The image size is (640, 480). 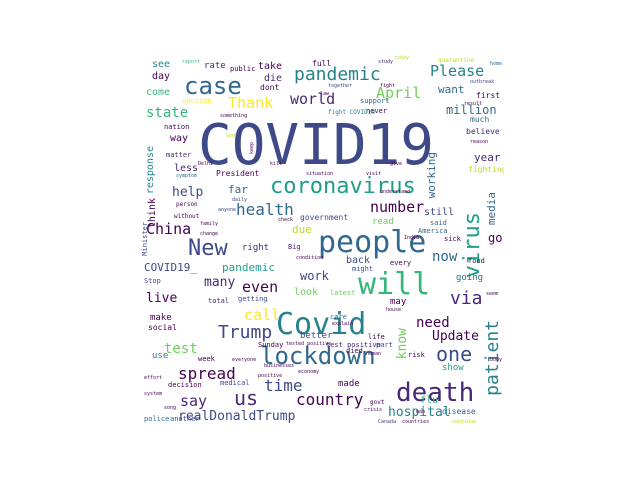 What do you see at coordinates (152, 213) in the screenshot?
I see `word-think: think` at bounding box center [152, 213].